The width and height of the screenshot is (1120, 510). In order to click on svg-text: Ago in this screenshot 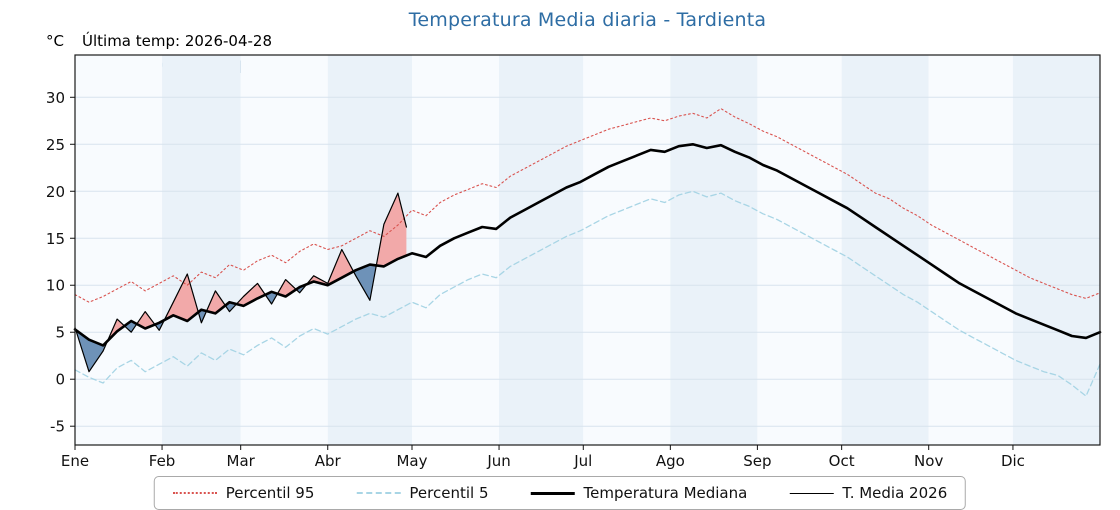, I will do `click(670, 461)`.